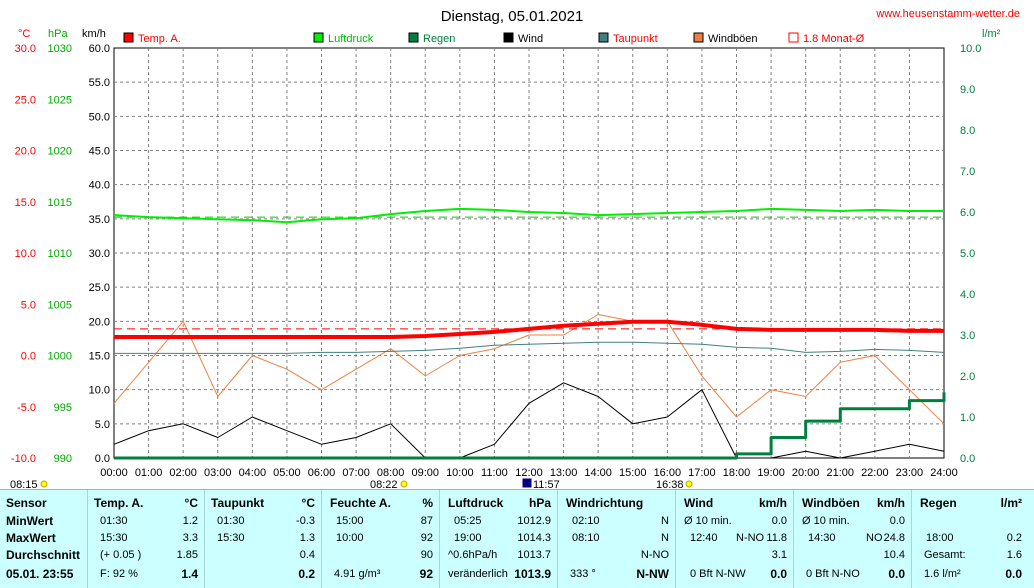  Describe the element at coordinates (605, 503) in the screenshot. I see `wind-direction-header: Windrichtung` at that location.